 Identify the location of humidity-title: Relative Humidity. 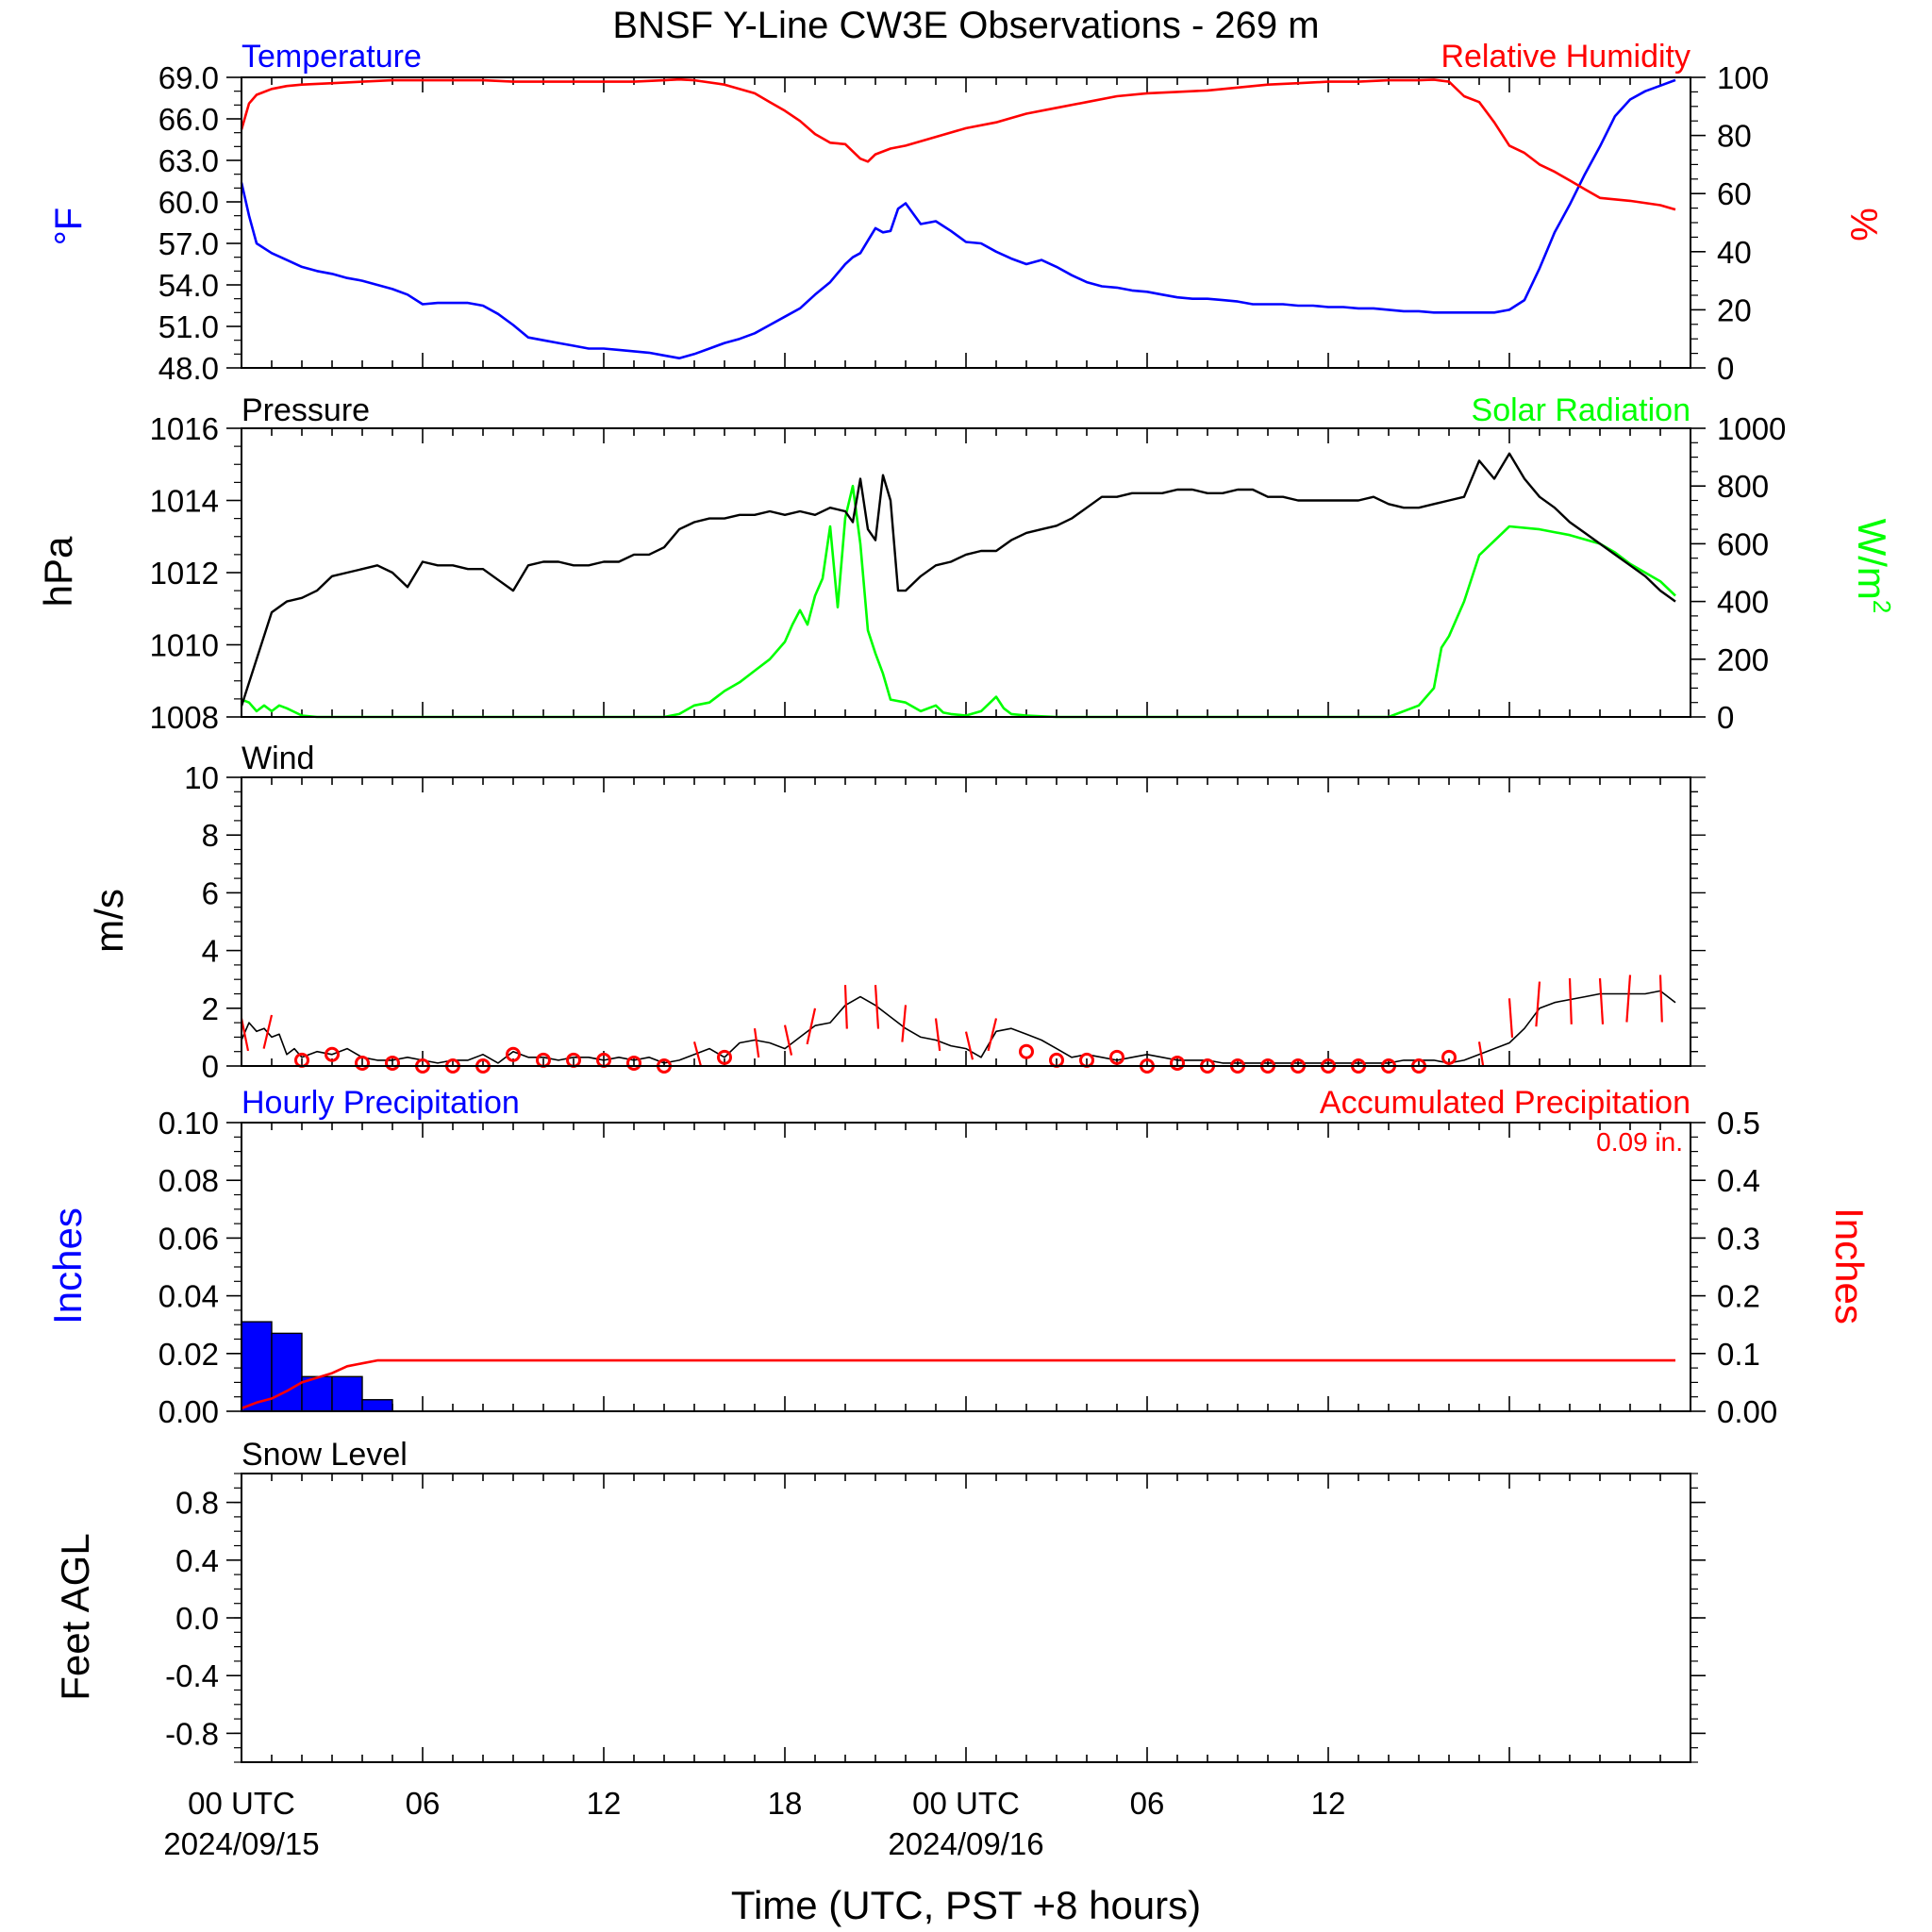
(1566, 57).